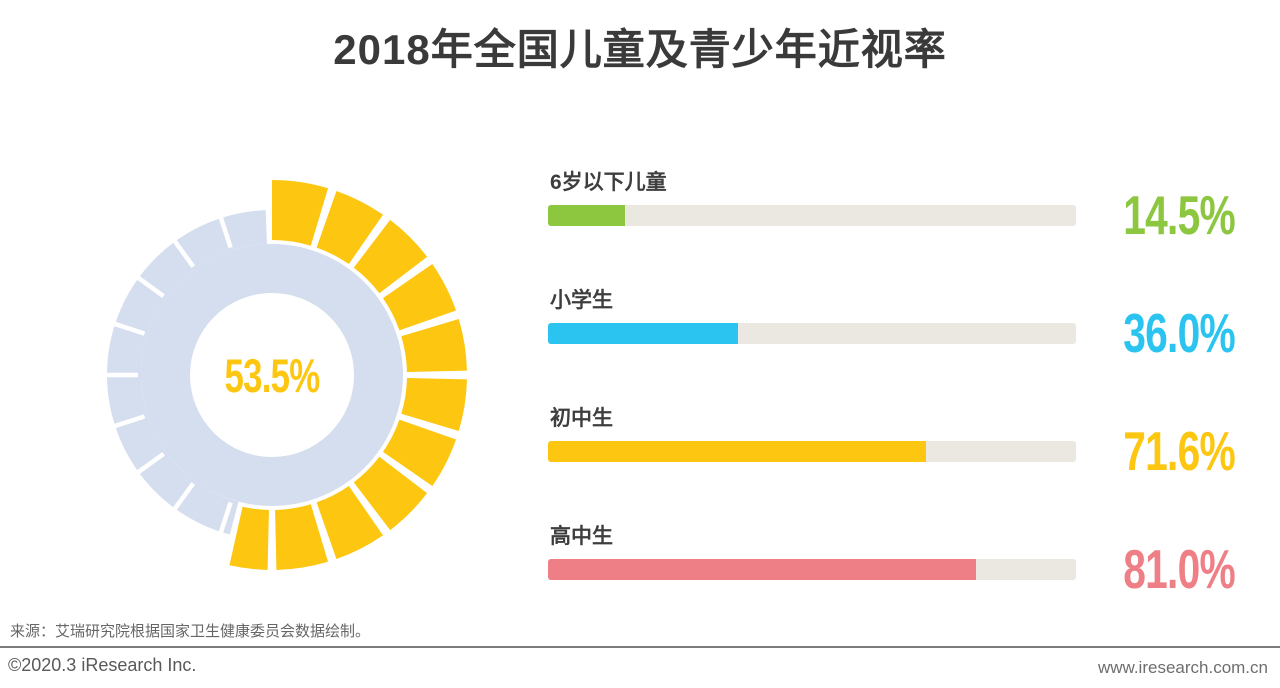 Image resolution: width=1280 pixels, height=688 pixels. Describe the element at coordinates (581, 536) in the screenshot. I see `bar-label: 高中生` at that location.